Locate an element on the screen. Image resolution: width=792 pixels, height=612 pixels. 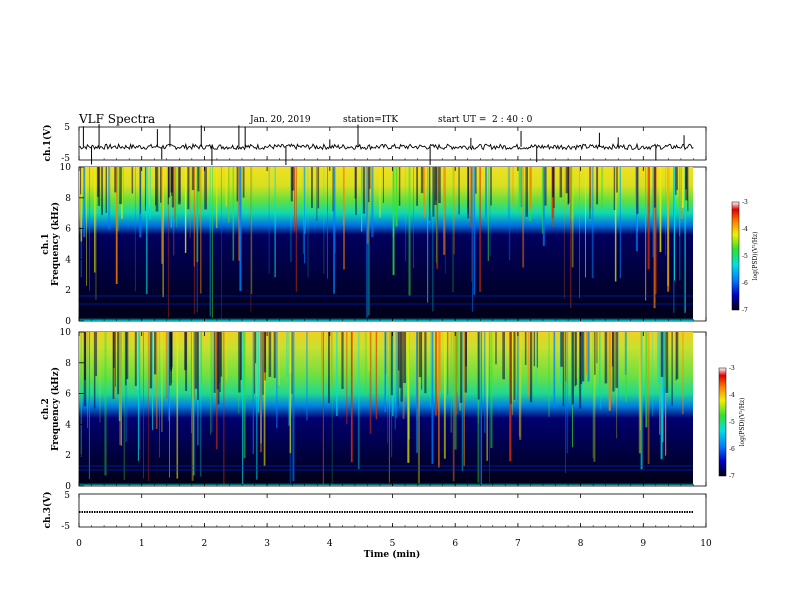
ch2-colorbar-tick--5: -5 is located at coordinates (732, 422).